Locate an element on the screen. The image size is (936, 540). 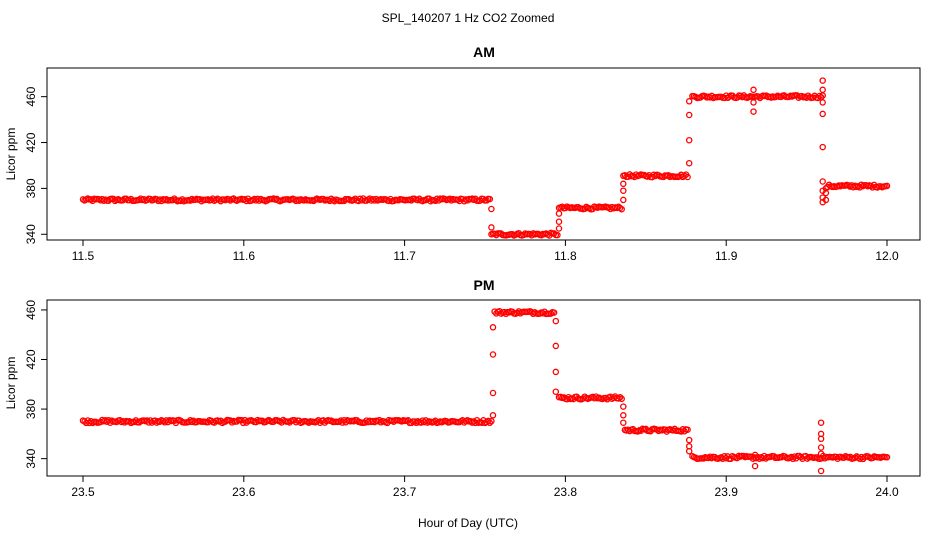
pm-x-tick-label: 23.5 is located at coordinates (83, 492).